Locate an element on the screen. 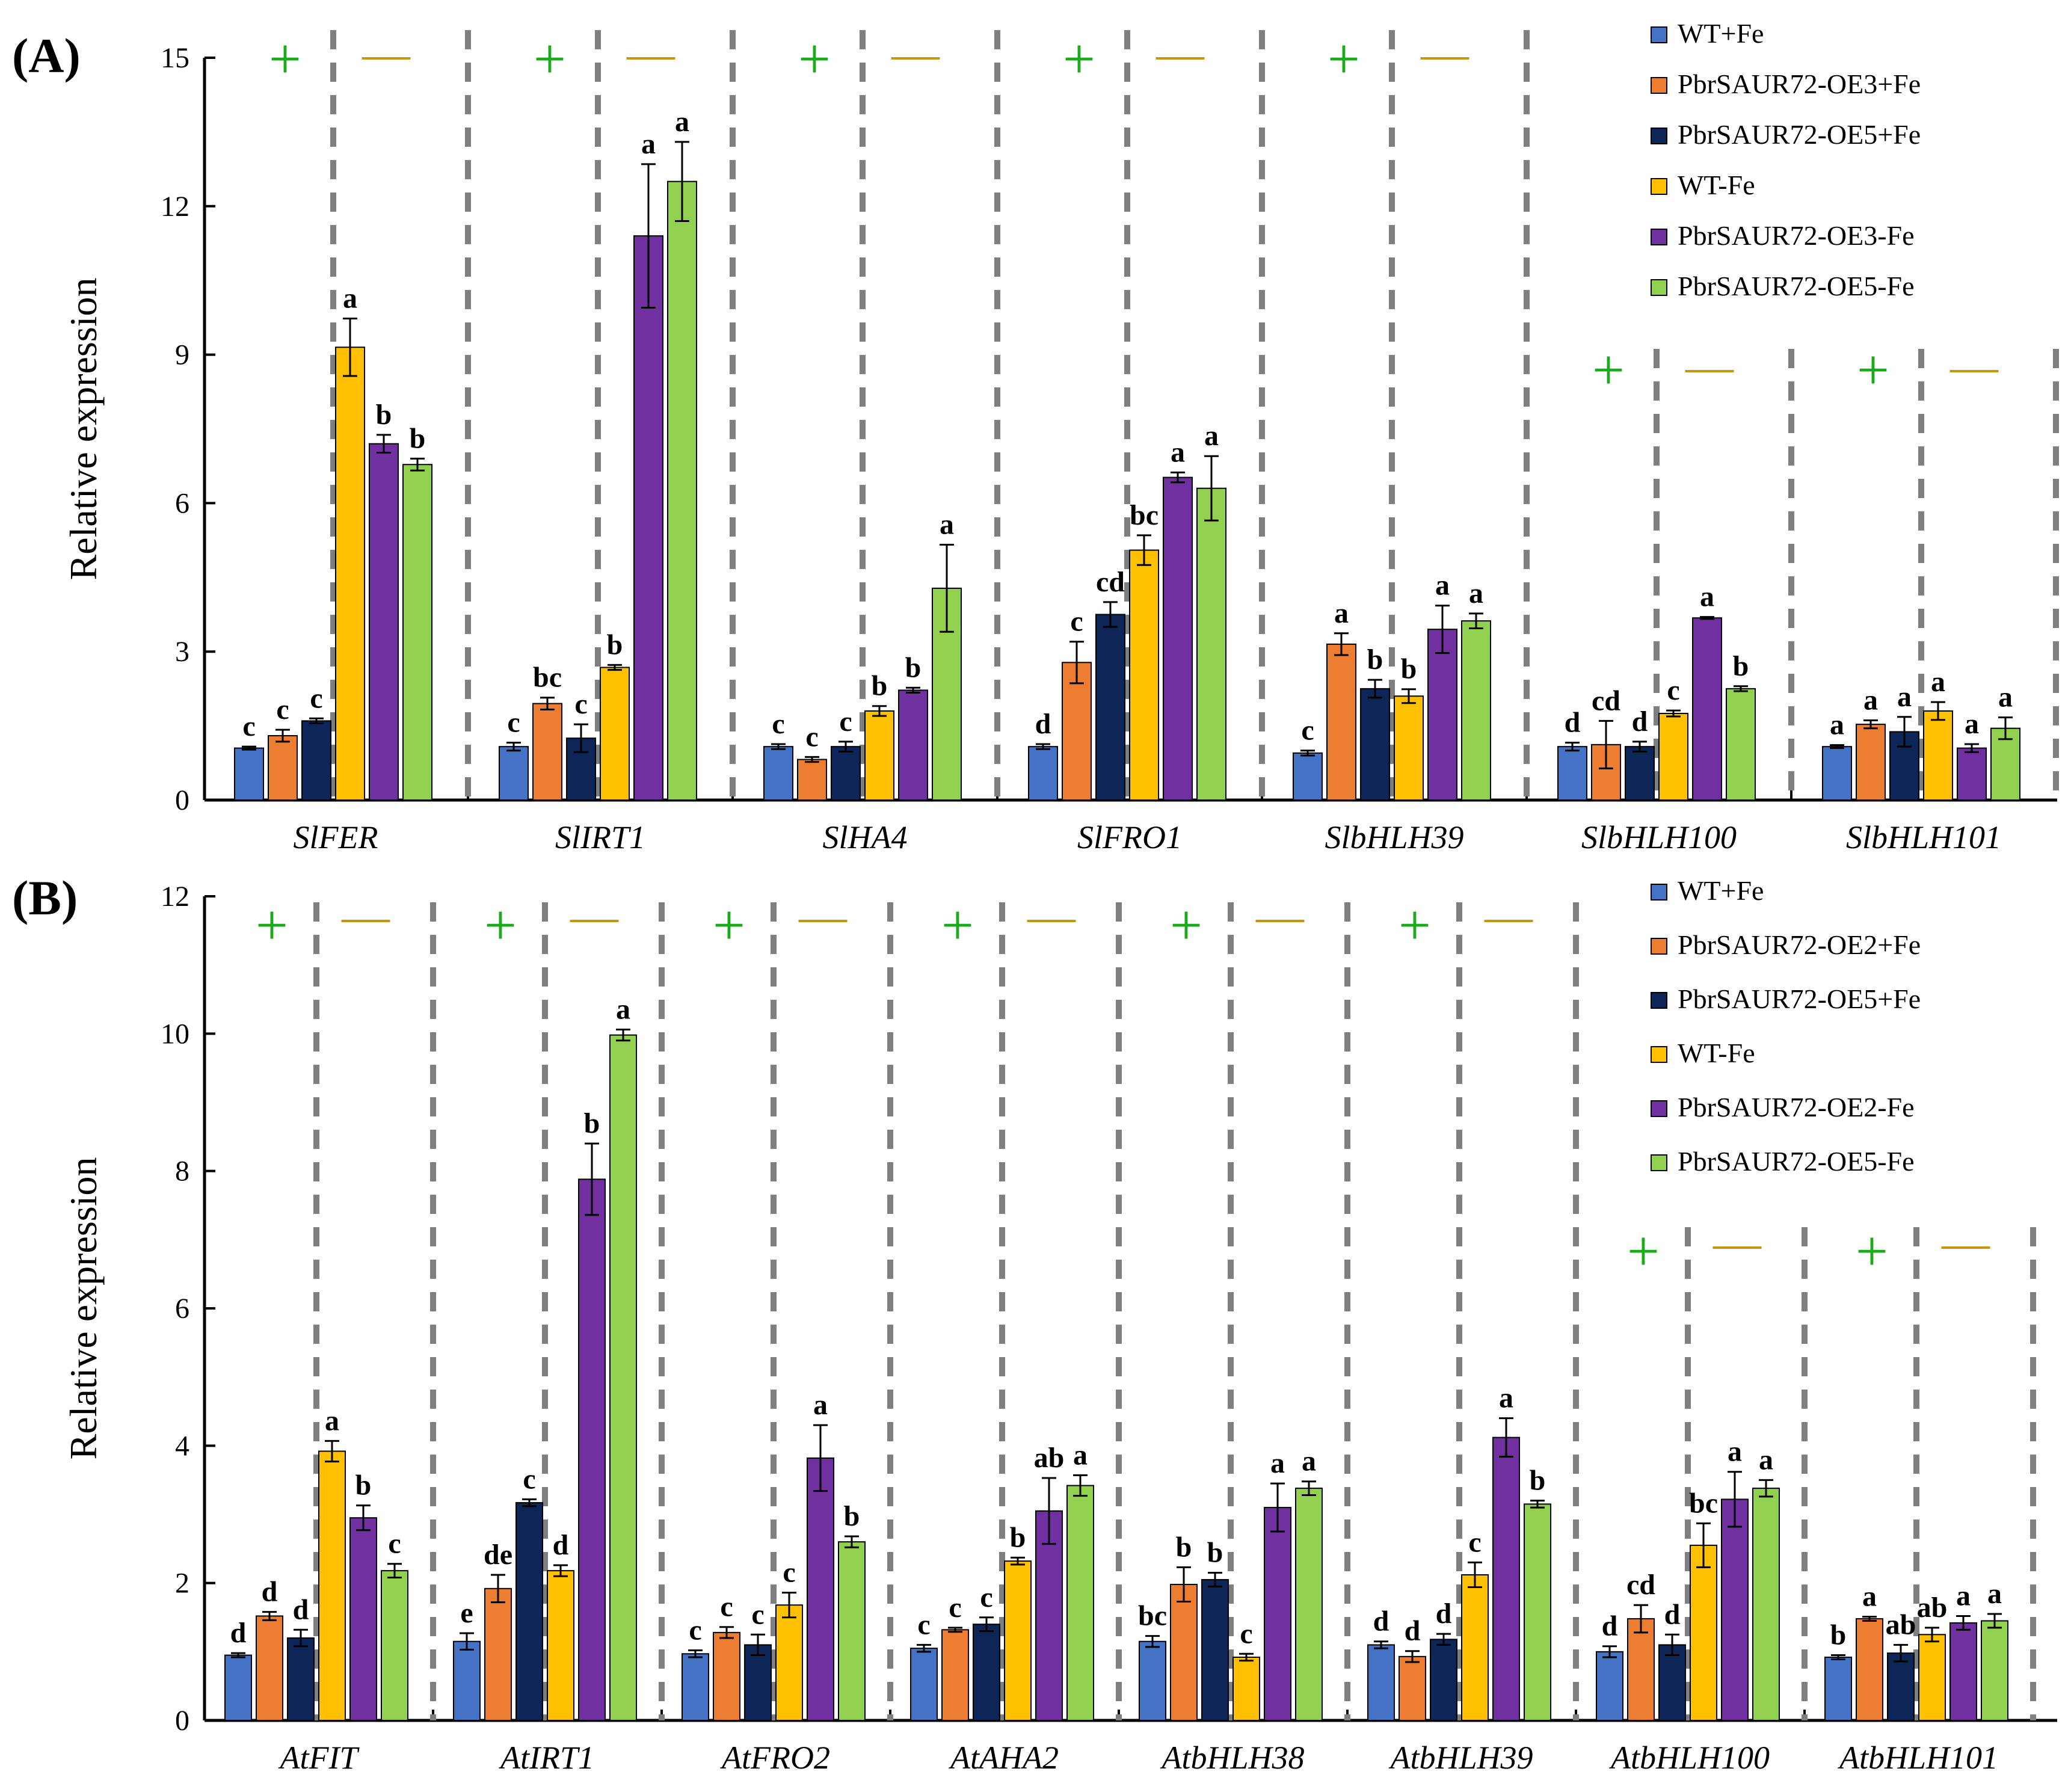 The image size is (2071, 1792). y-tick-label: 6 is located at coordinates (182, 503).